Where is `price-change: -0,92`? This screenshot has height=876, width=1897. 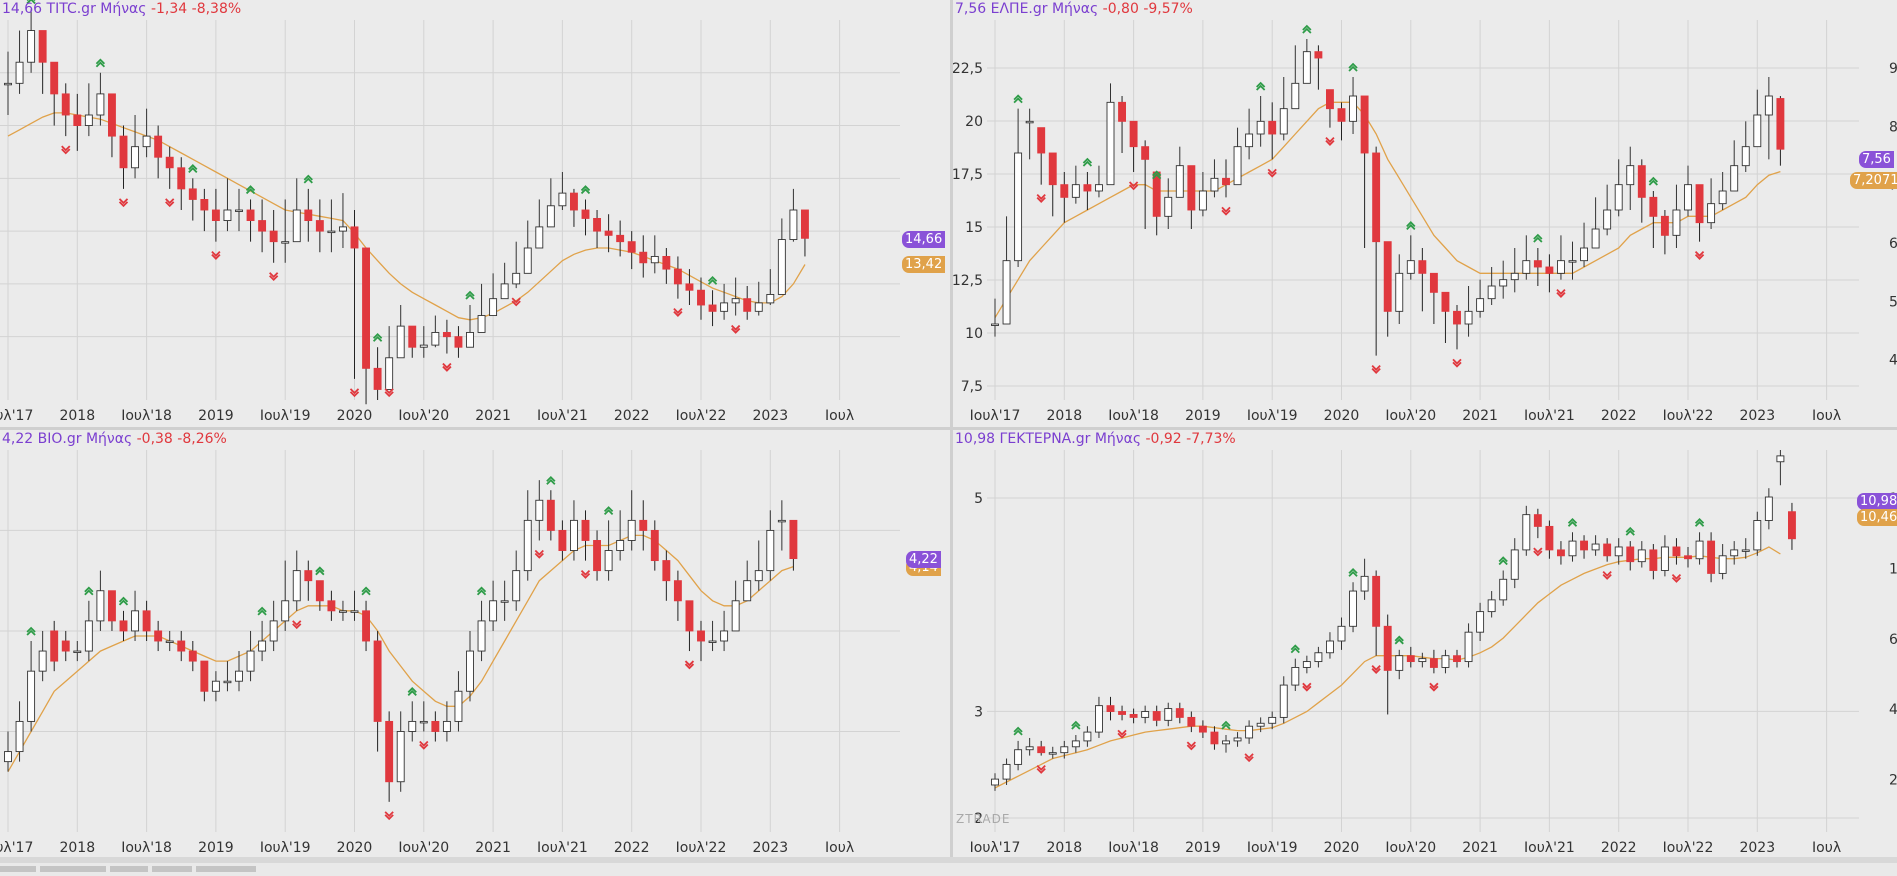 price-change: -0,92 is located at coordinates (1163, 439).